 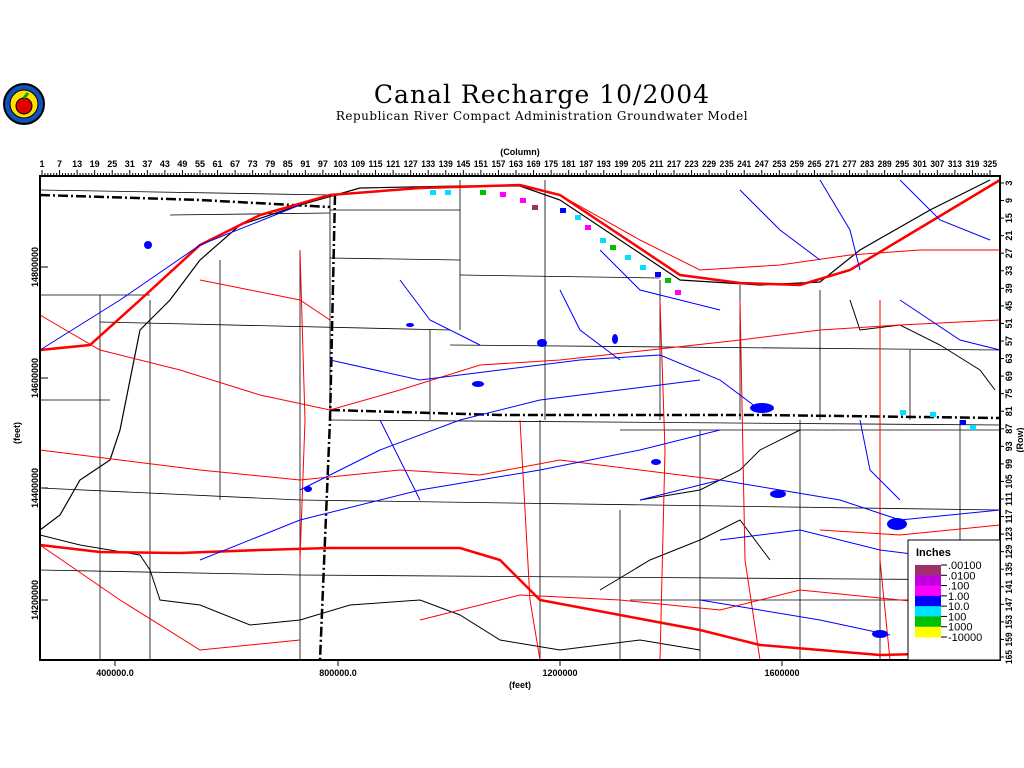 What do you see at coordinates (165, 164) in the screenshot?
I see `column-tick-label: 43` at bounding box center [165, 164].